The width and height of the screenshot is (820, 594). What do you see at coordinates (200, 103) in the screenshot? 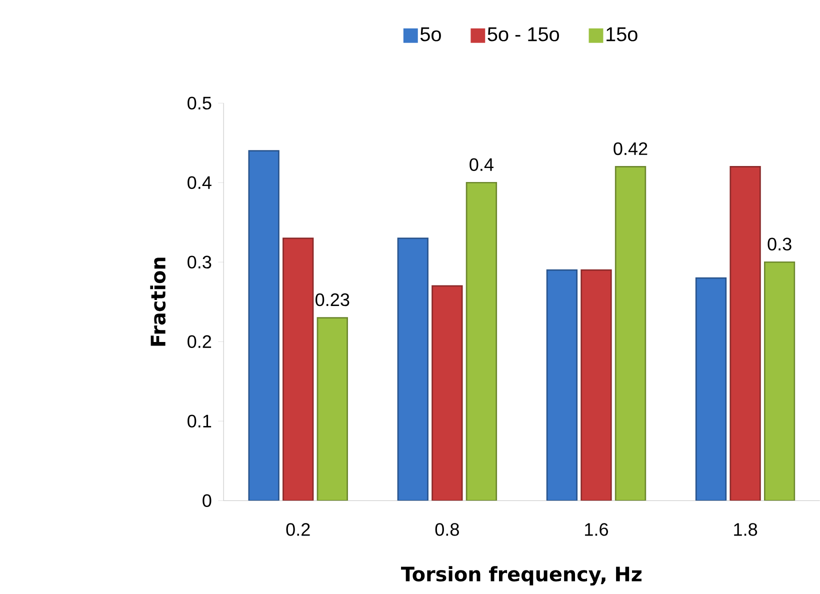
I see `y-tick-label: 0.5` at bounding box center [200, 103].